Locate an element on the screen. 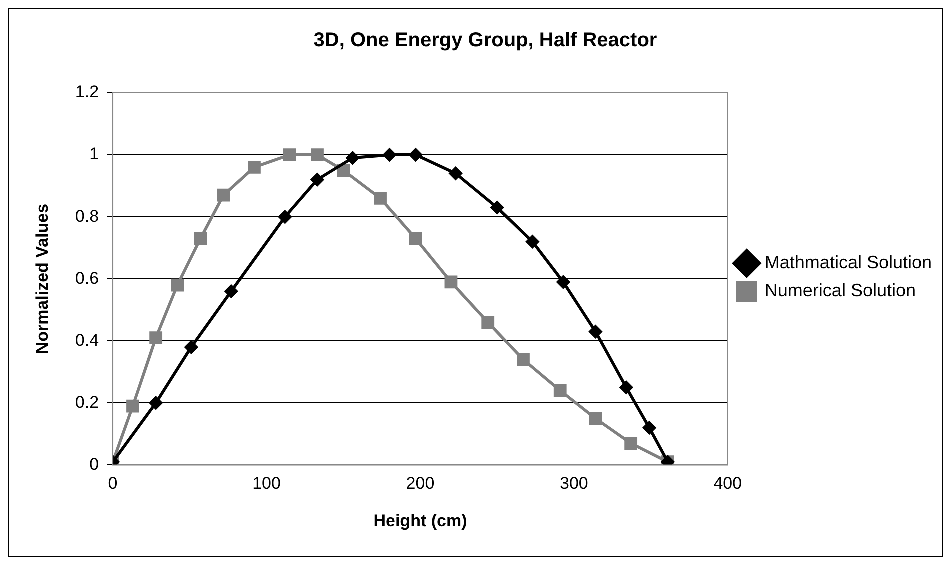  legend-label: Numerical Solution is located at coordinates (840, 290).